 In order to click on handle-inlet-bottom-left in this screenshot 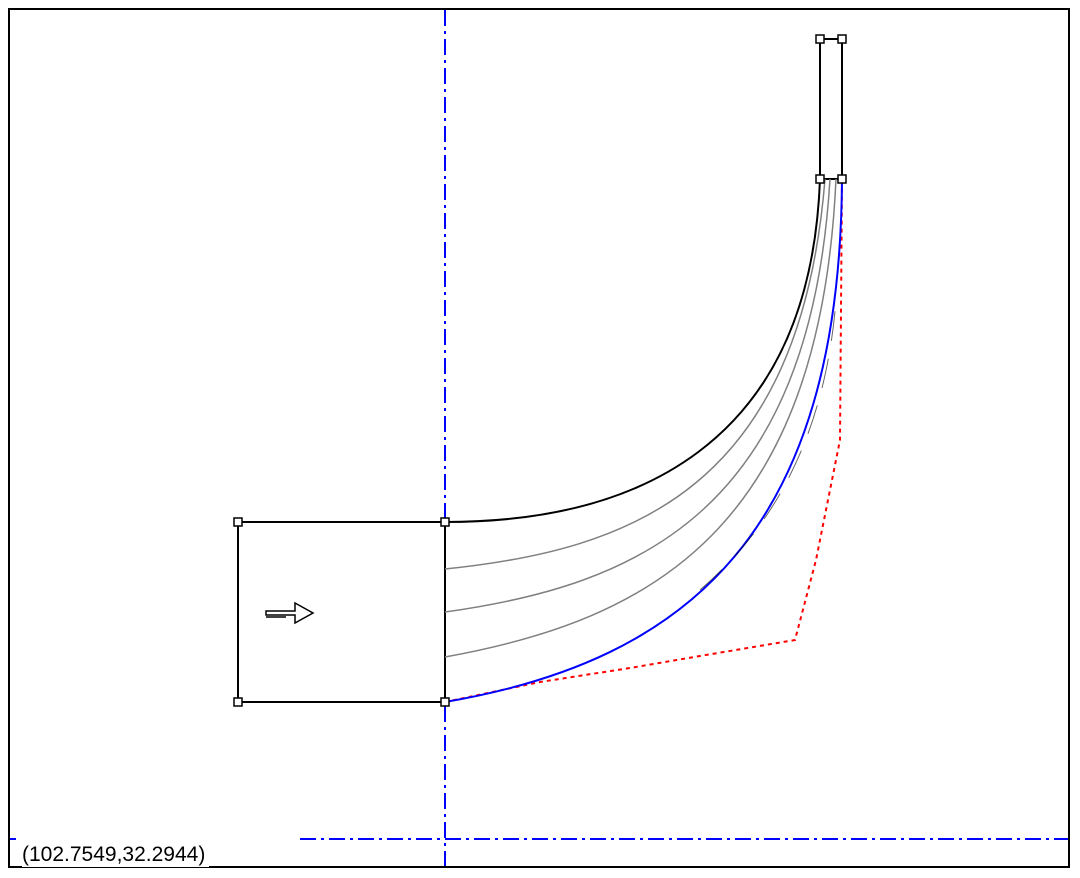, I will do `click(238, 702)`.